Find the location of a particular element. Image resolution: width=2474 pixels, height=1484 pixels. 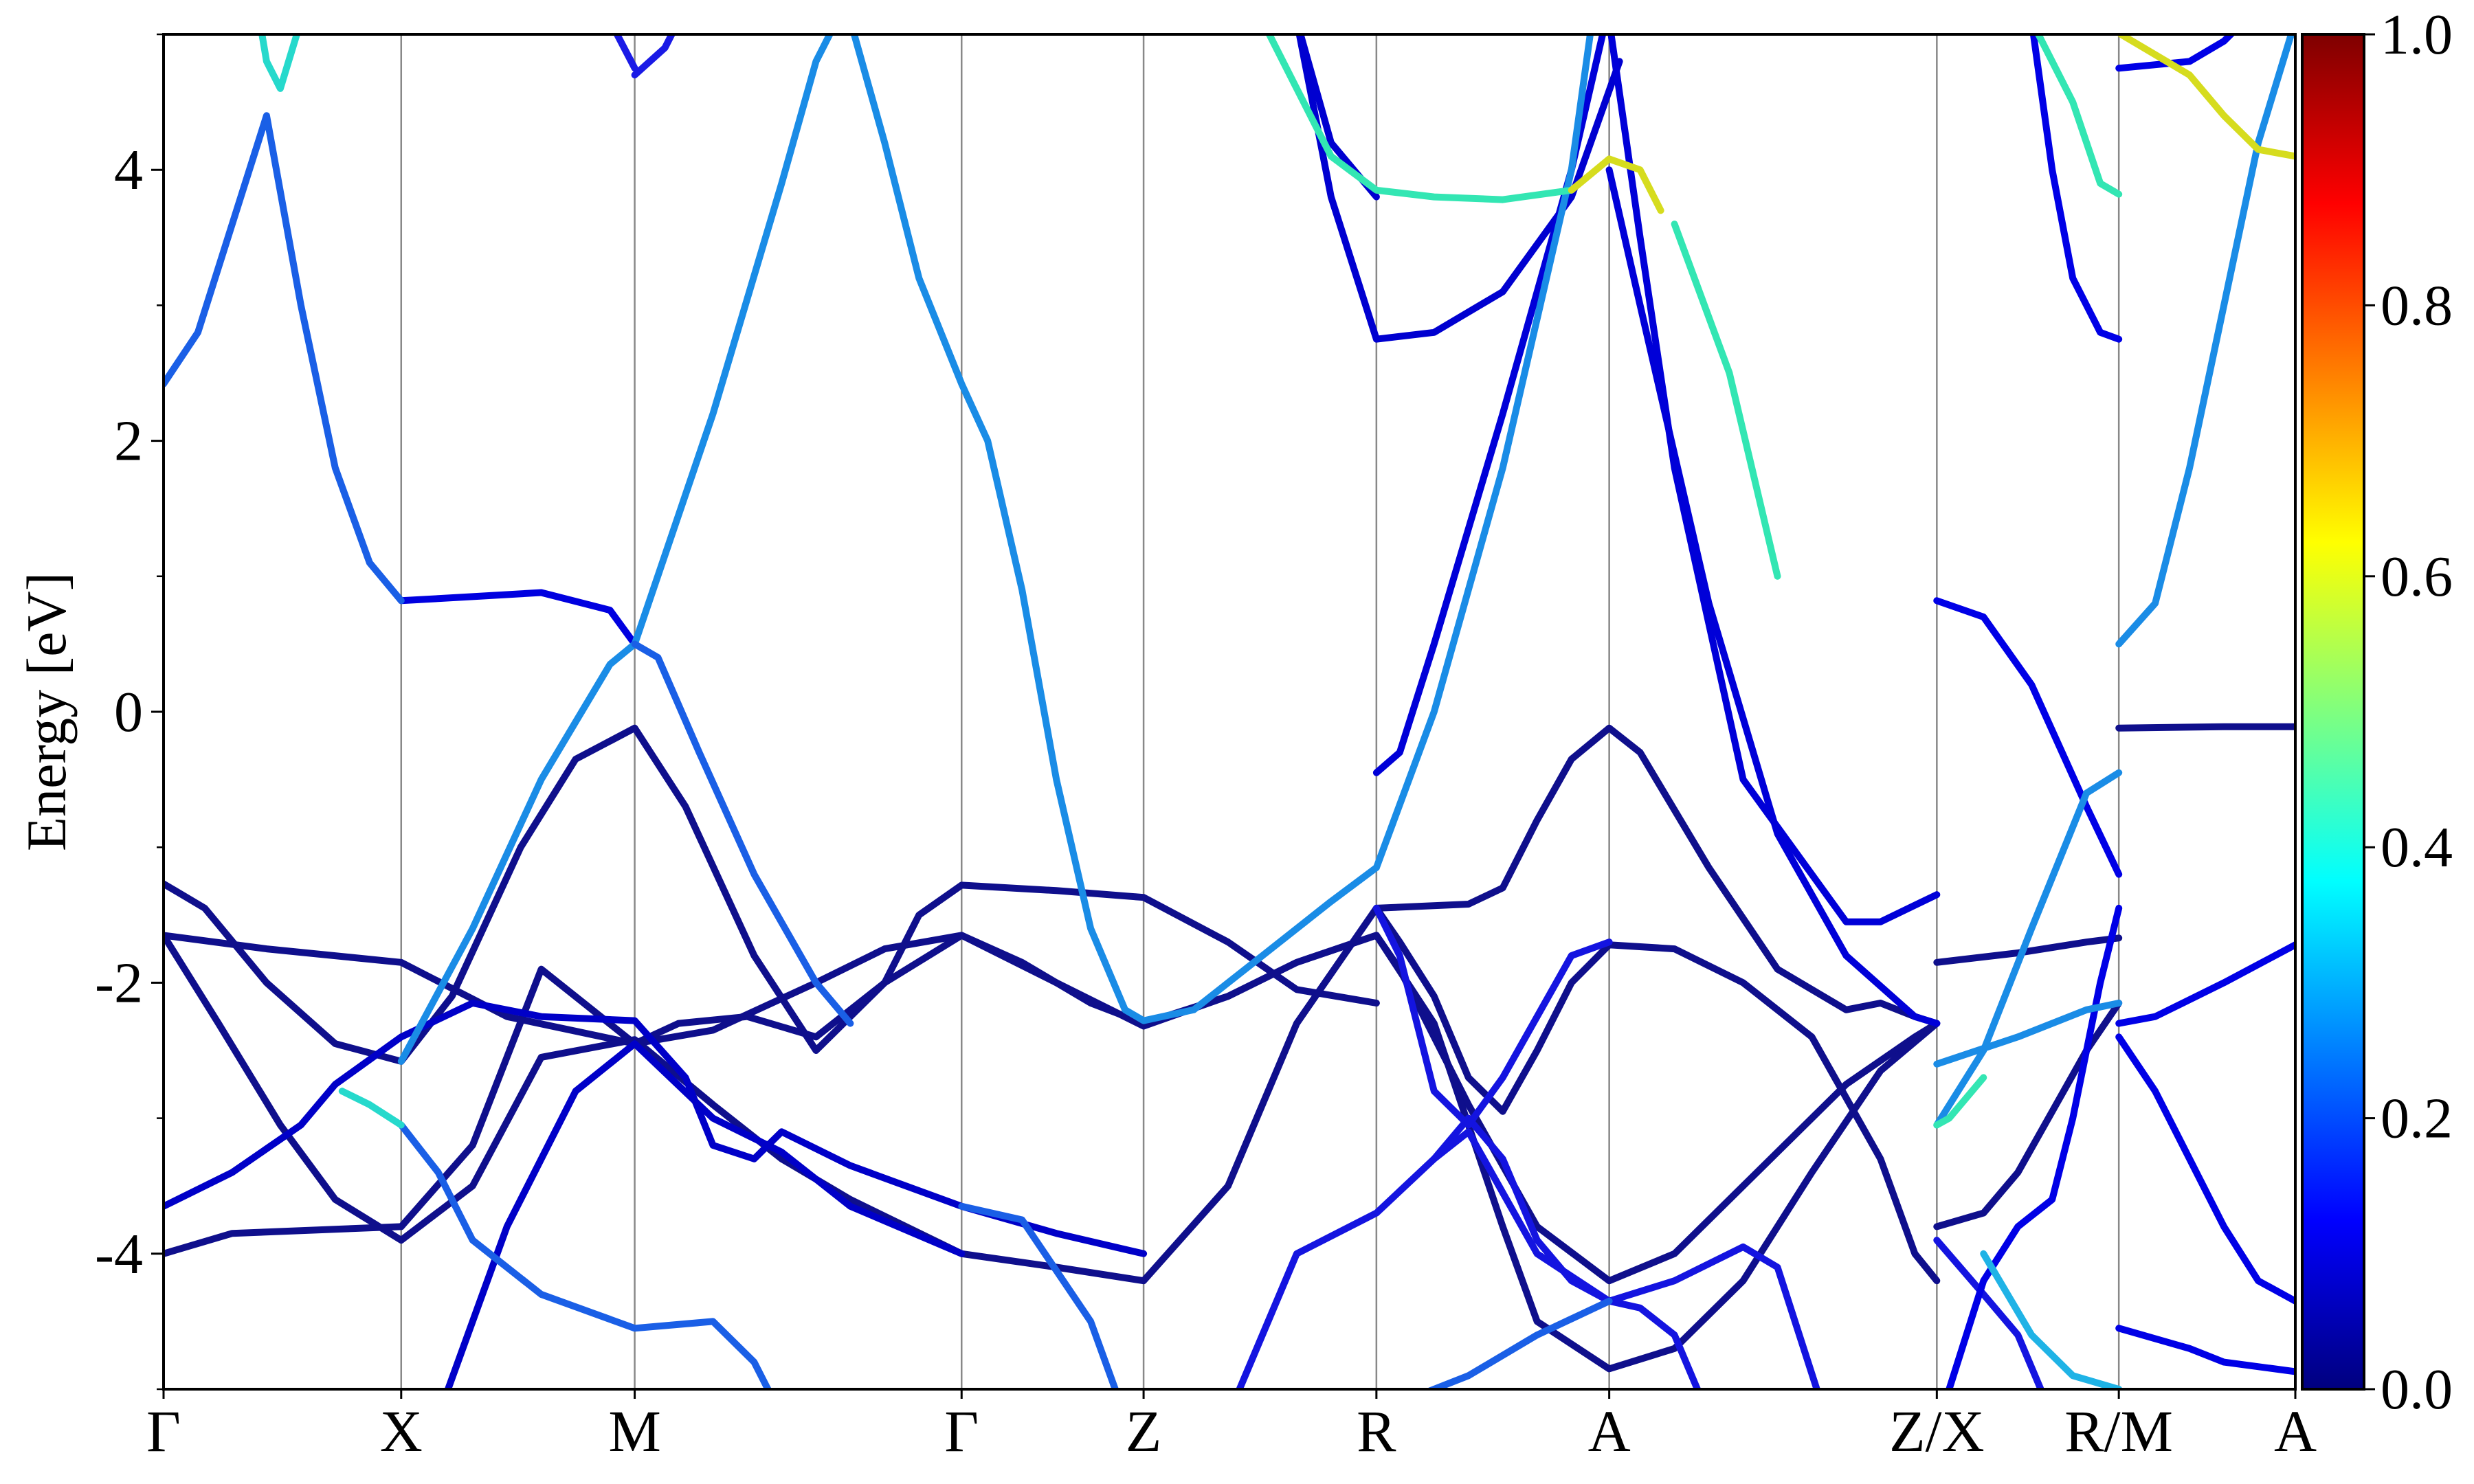

y-tick-label: 2 is located at coordinates (128, 441).